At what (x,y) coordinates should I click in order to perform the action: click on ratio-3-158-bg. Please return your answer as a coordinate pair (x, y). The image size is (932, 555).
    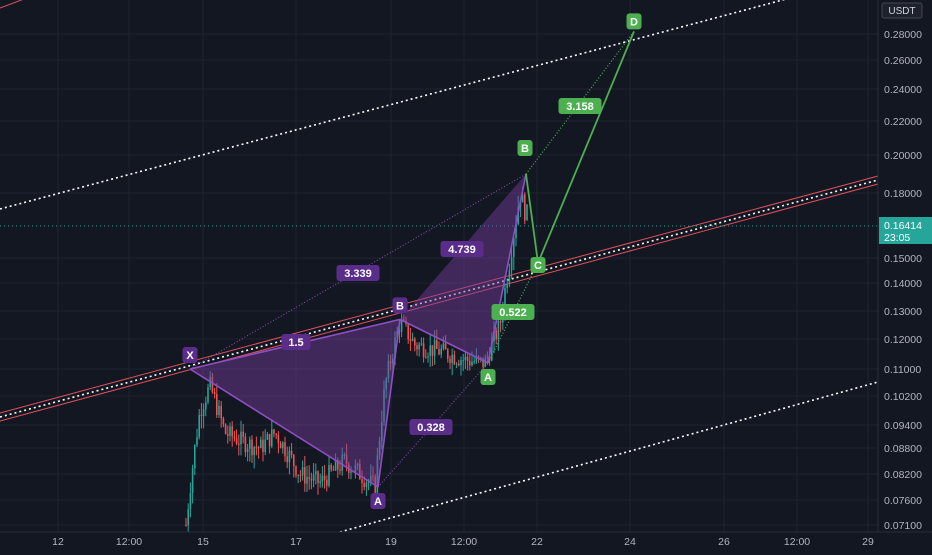
    Looking at the image, I should click on (580, 106).